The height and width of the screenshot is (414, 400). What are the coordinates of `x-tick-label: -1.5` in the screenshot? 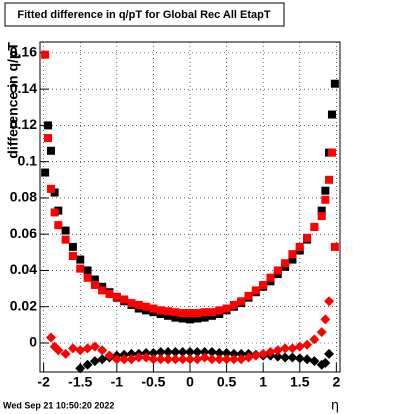 It's located at (80, 382).